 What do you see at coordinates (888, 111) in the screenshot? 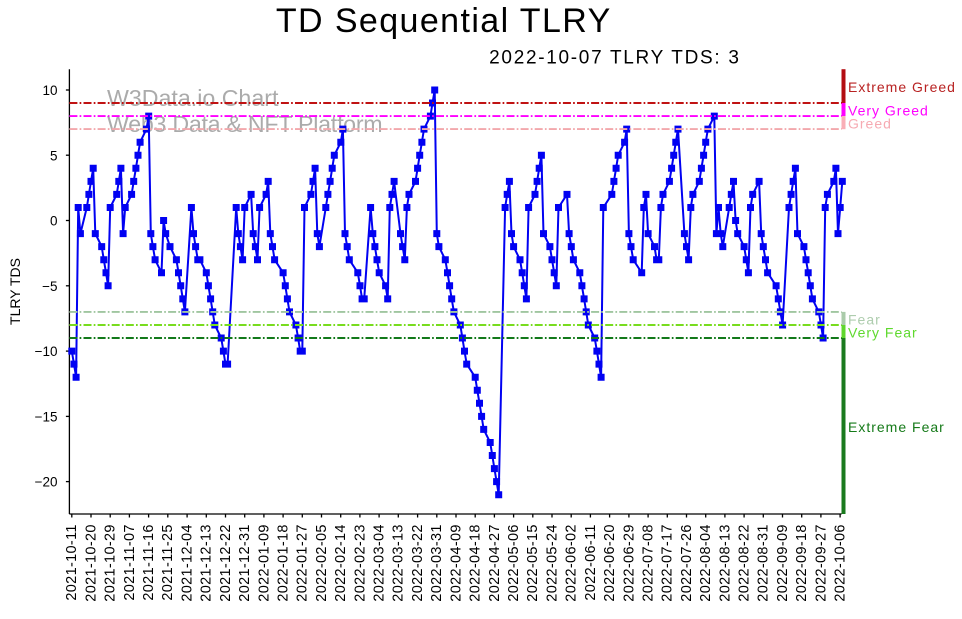
I see `svg-text: Very Greed` at bounding box center [888, 111].